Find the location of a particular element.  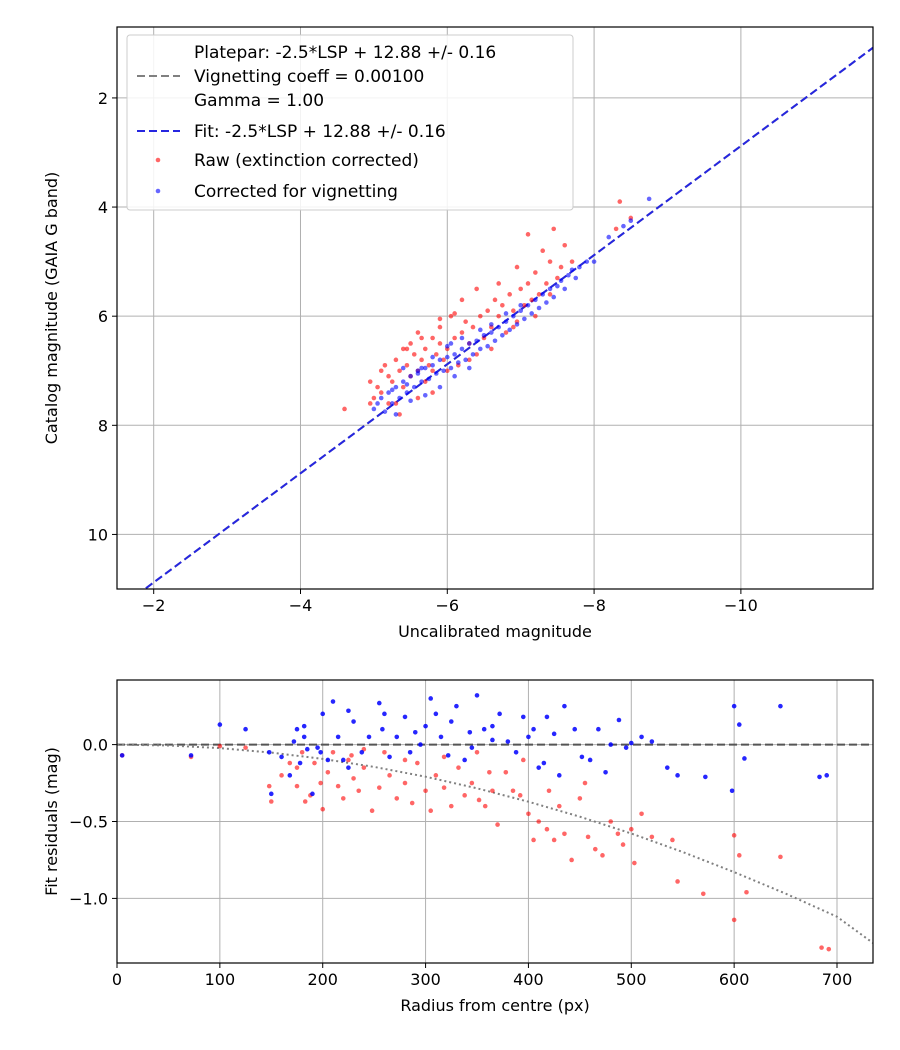

top-x-axis-label: Uncalibrated magnitude is located at coordinates (495, 631).